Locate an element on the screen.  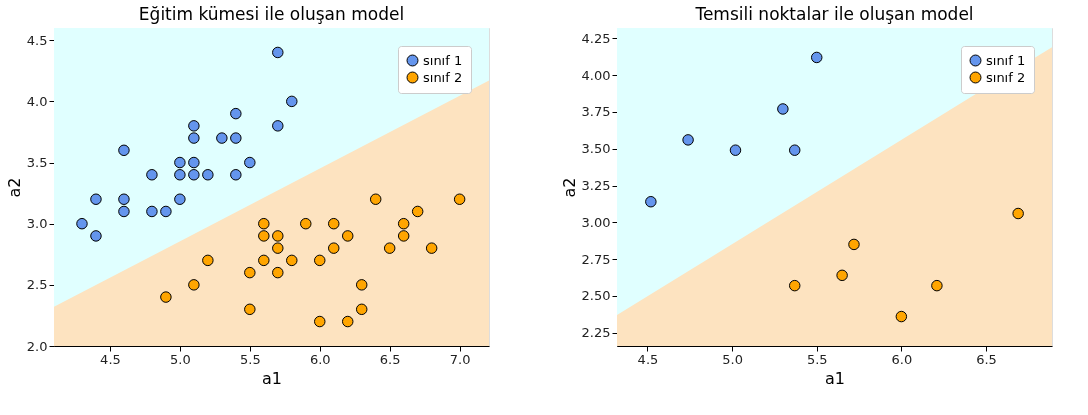
y-tick-label: 2.5 is located at coordinates (37, 285).